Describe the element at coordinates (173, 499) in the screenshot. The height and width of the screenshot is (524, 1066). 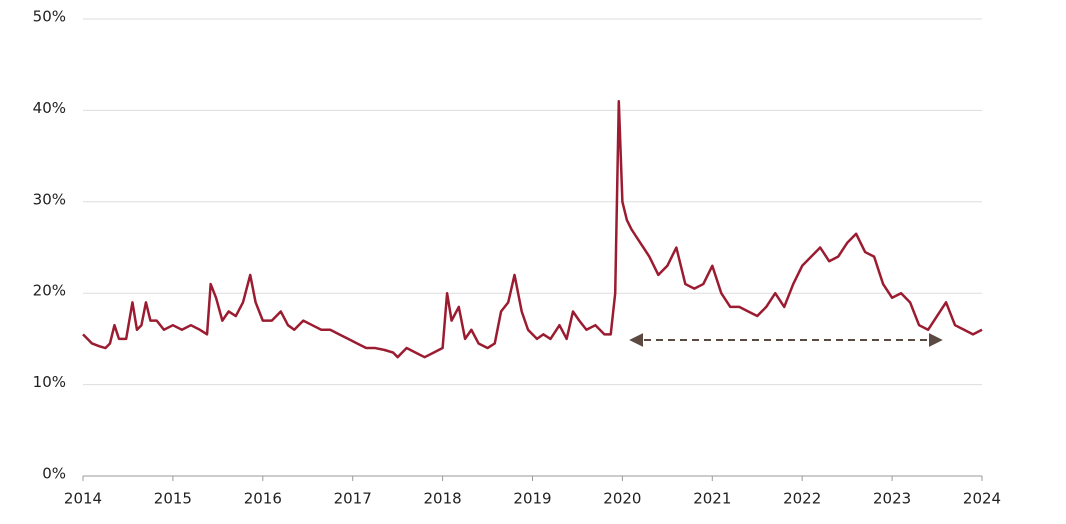
I see `x-tick-label: 2015` at that location.